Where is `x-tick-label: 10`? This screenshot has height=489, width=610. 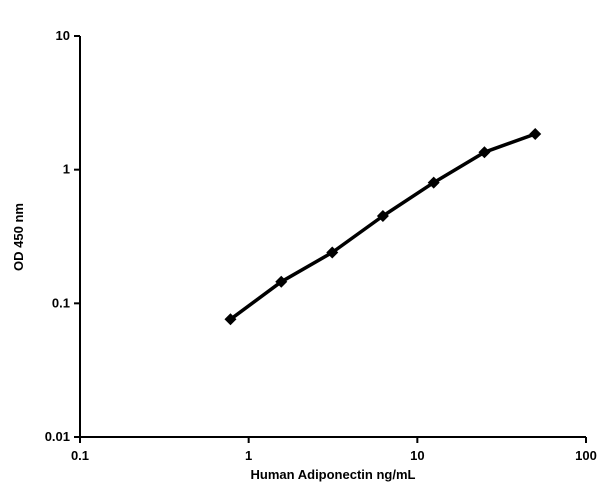 x-tick-label: 10 is located at coordinates (417, 455).